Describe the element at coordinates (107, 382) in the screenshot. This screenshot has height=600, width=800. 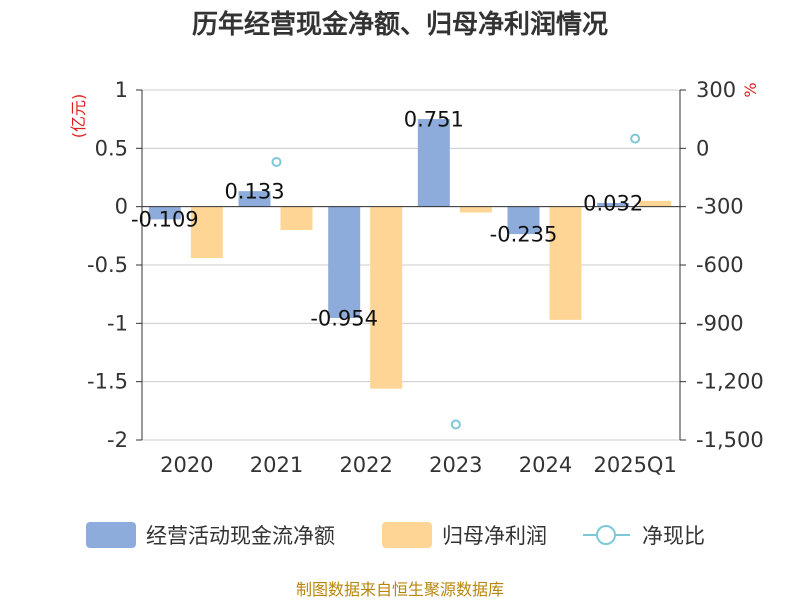
I see `left-tick-label: -1.5` at that location.